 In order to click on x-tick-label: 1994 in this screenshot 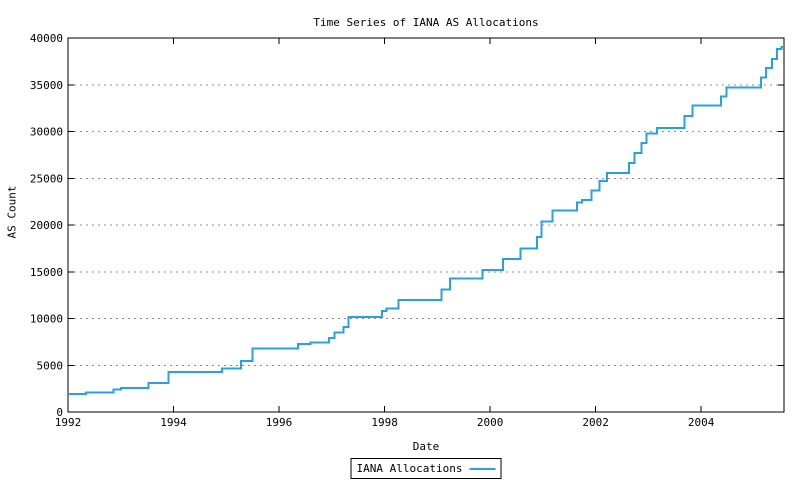, I will do `click(173, 422)`.